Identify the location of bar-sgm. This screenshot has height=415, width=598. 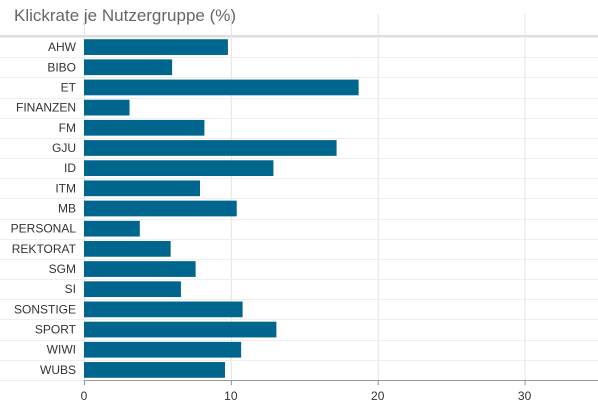
(140, 269).